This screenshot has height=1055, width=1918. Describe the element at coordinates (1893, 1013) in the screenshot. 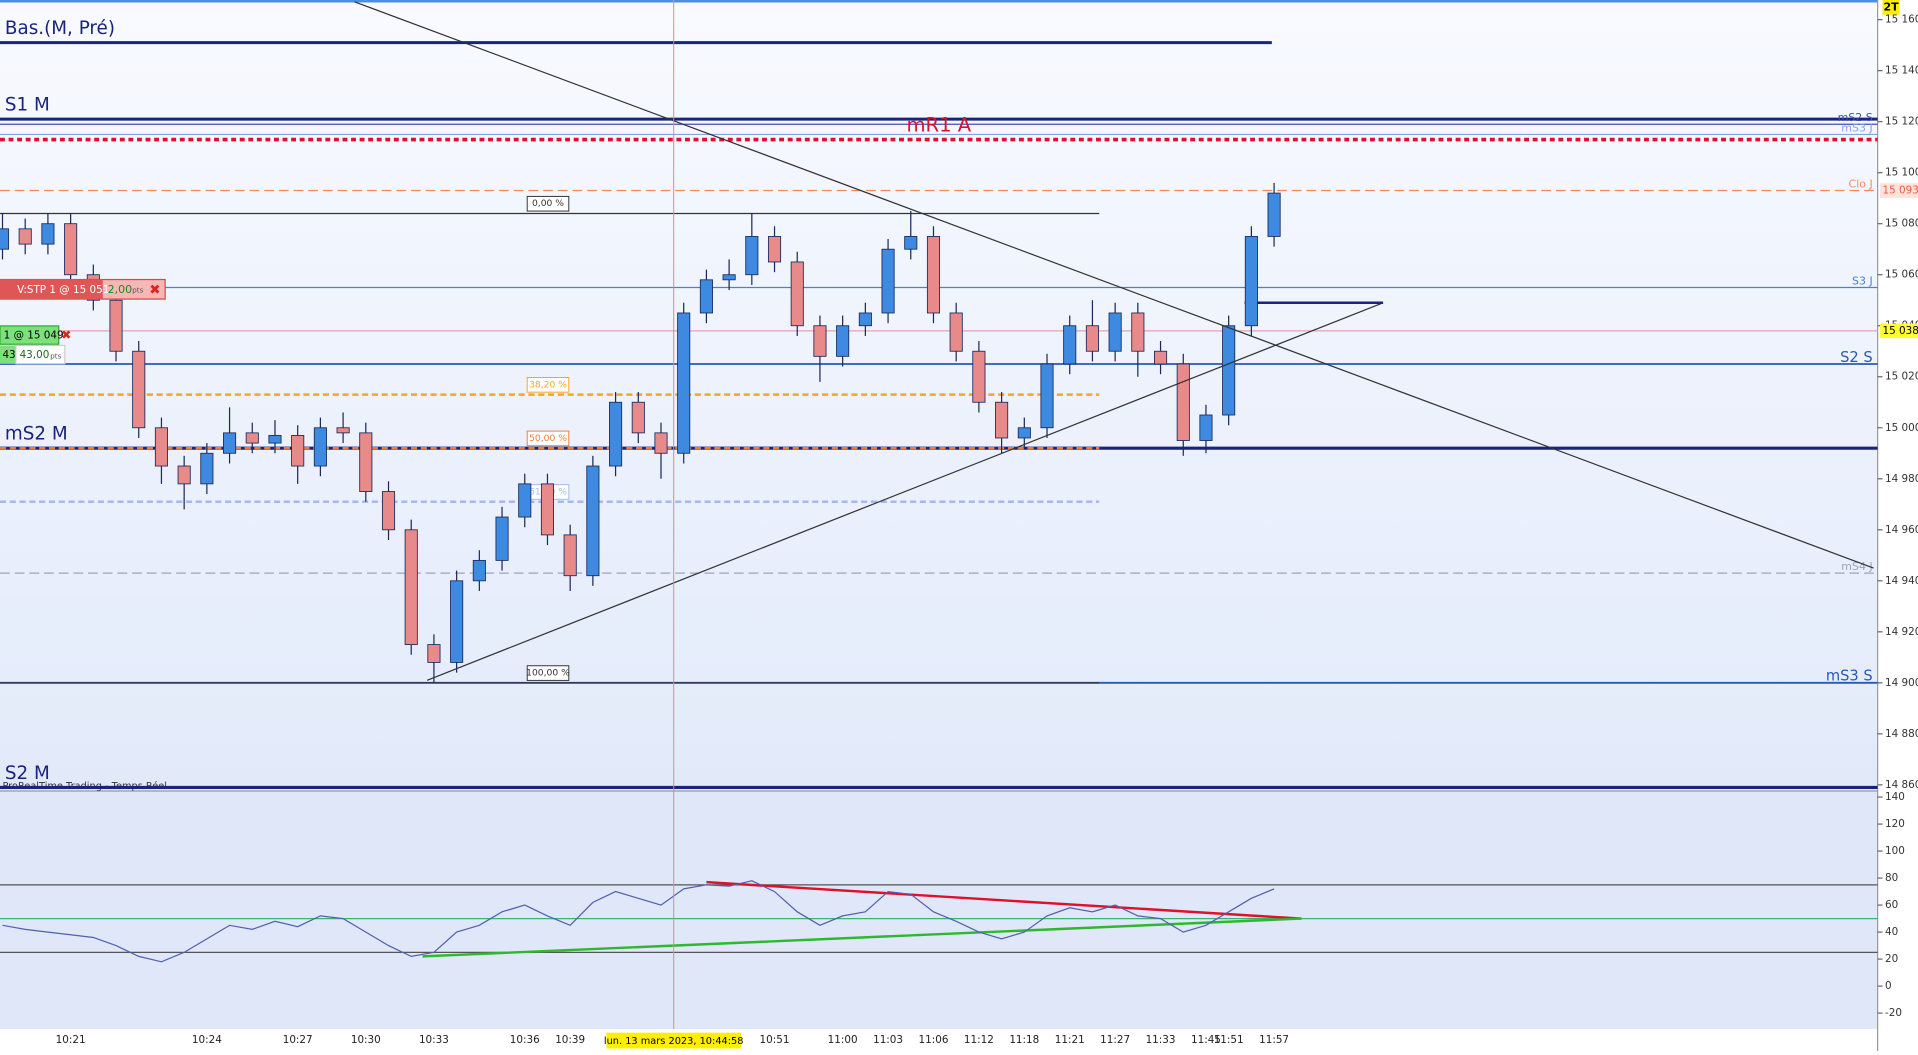

I see `y-tick-label: -20` at that location.